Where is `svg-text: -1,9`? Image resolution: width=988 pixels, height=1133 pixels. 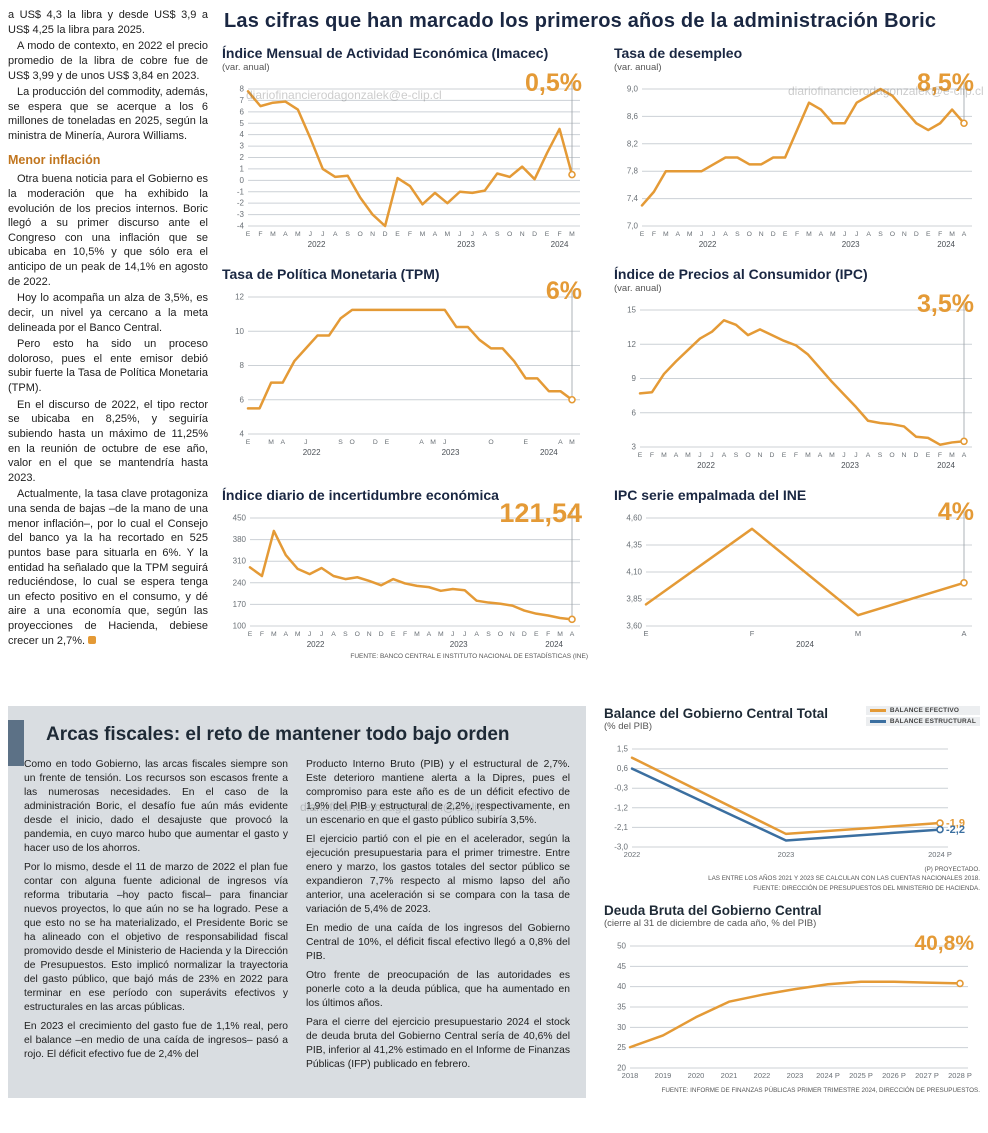
svg-text: -1,9 is located at coordinates (955, 824).